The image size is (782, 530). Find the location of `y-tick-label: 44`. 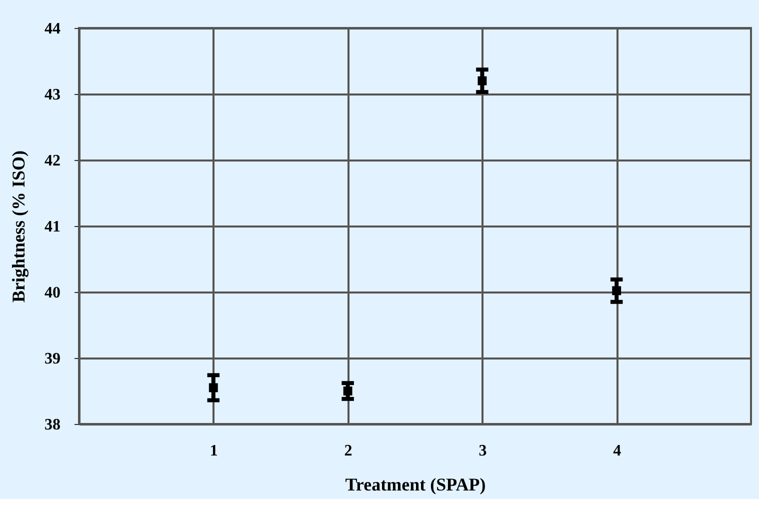

y-tick-label: 44 is located at coordinates (52, 29).